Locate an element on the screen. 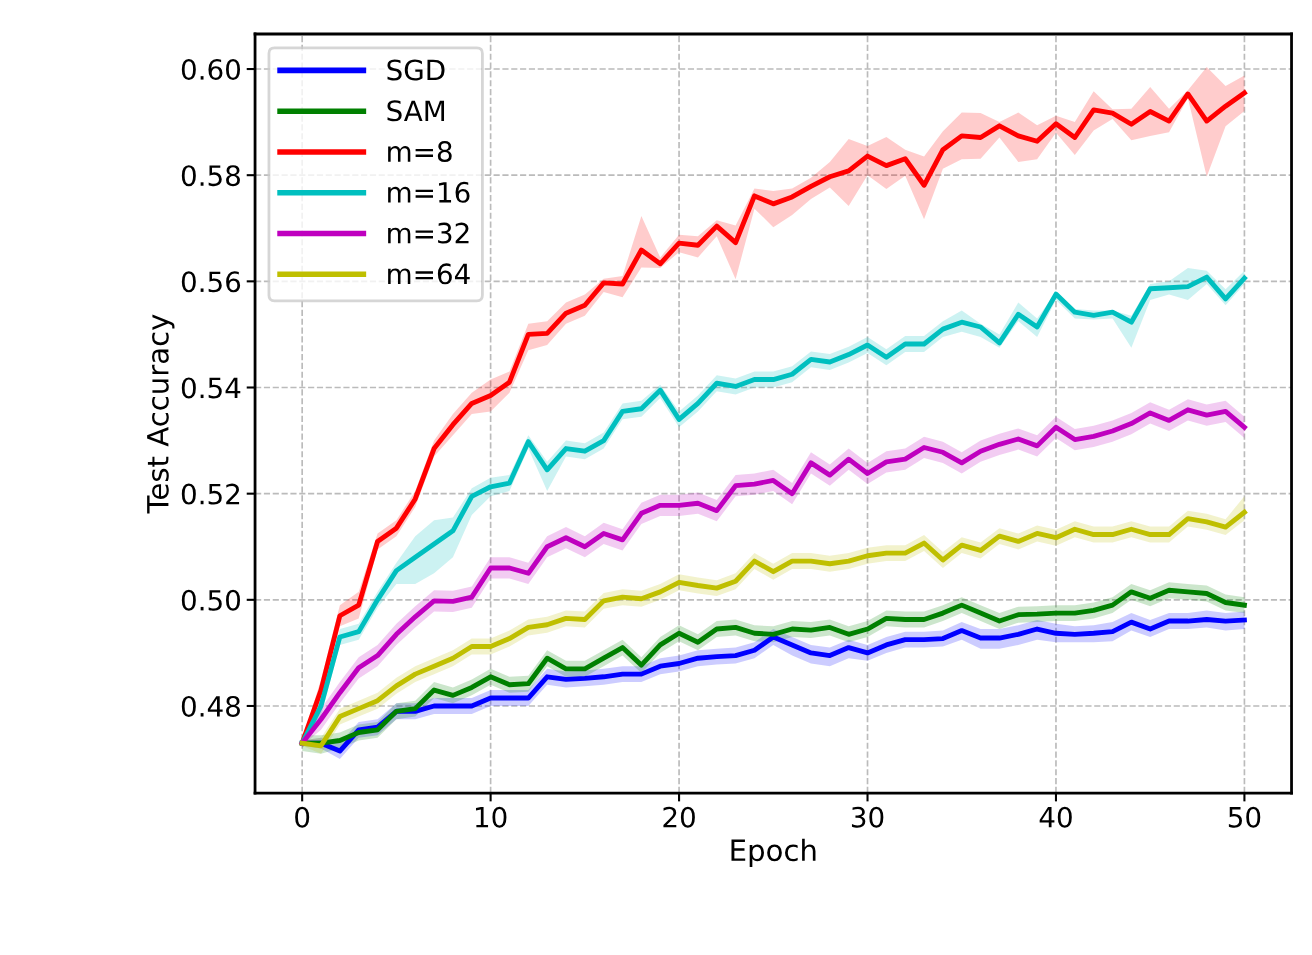  legend-label: SAM is located at coordinates (416, 111).